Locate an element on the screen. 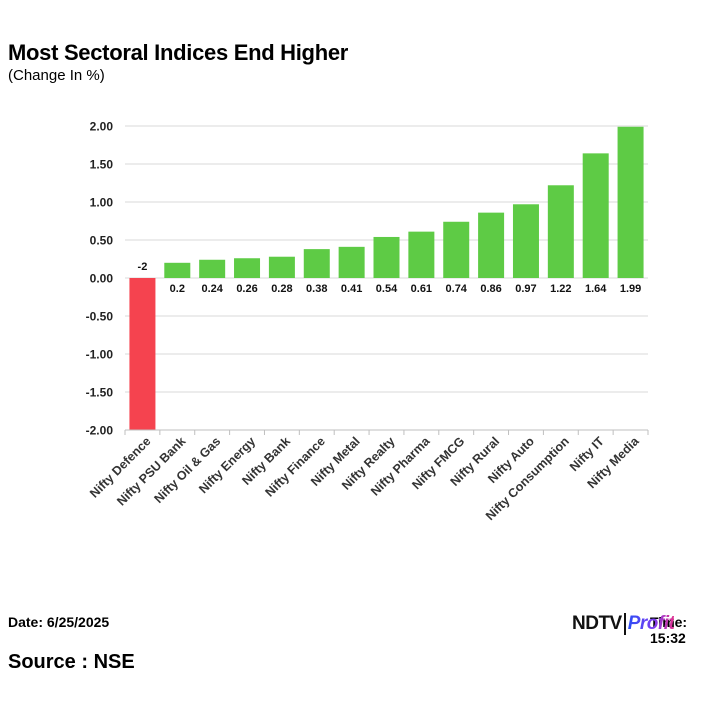 The image size is (720, 720). y-tick-label: -1.00 is located at coordinates (100, 355).